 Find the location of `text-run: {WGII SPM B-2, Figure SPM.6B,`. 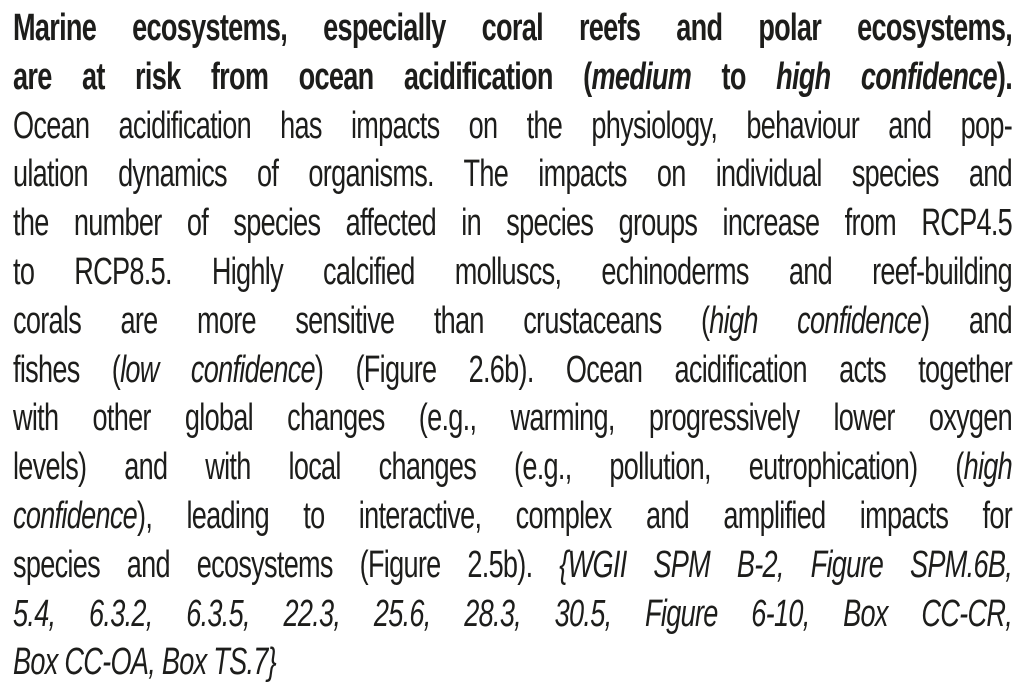

text-run: {WGII SPM B-2, Figure SPM.6B, is located at coordinates (786, 564).